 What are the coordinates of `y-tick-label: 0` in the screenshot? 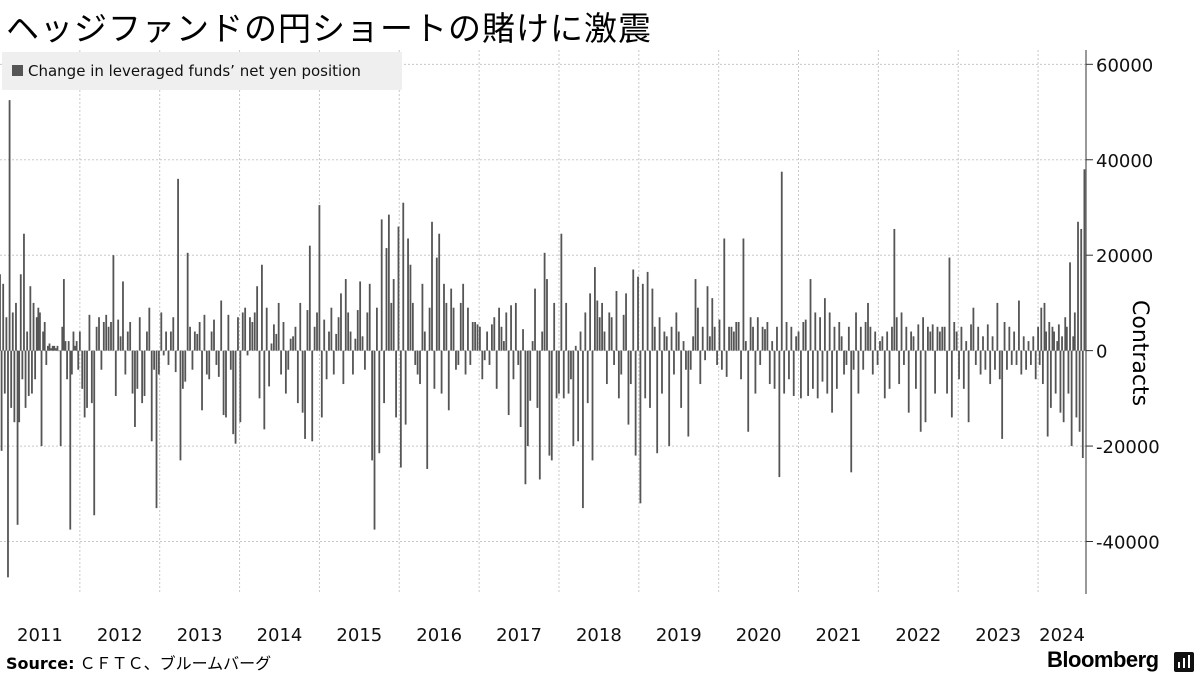 It's located at (1101, 352).